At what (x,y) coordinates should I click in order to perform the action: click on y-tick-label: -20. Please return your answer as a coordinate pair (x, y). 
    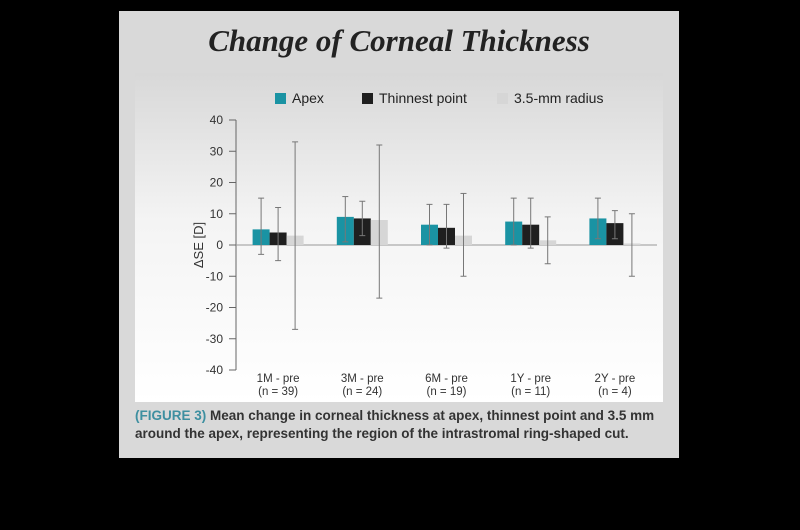
    Looking at the image, I should click on (215, 308).